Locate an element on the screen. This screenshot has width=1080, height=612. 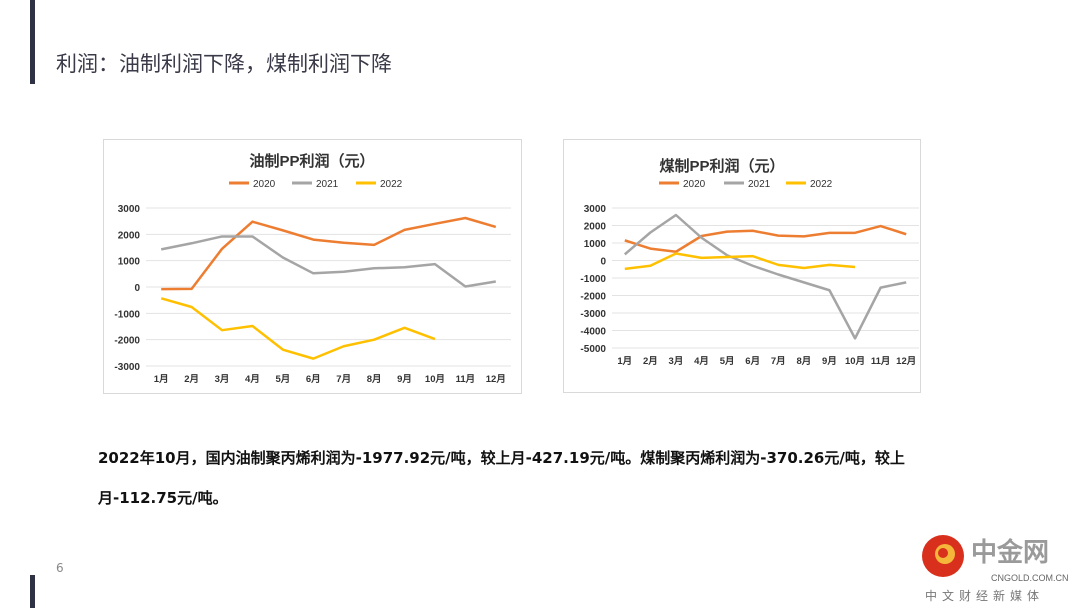
chart-title: 油制PP利润（元） is located at coordinates (311, 161).